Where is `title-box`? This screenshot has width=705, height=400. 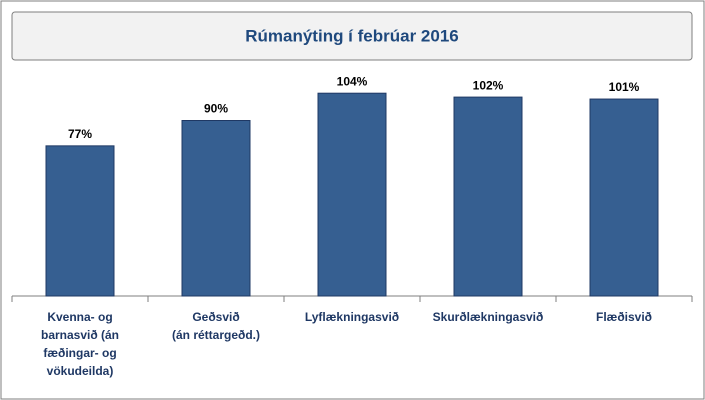 title-box is located at coordinates (352, 36).